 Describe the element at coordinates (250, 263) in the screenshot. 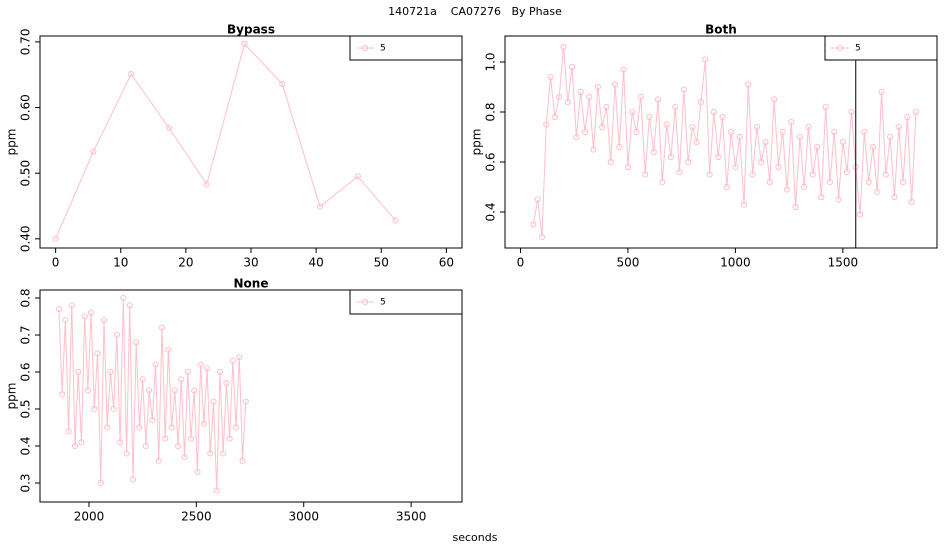

I see `x-tick-label: 30` at that location.